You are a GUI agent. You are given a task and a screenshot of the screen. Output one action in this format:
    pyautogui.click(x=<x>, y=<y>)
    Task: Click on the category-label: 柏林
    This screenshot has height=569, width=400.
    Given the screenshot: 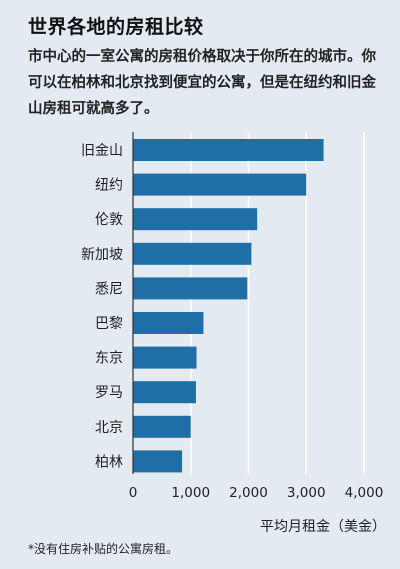 What is the action you would take?
    pyautogui.click(x=109, y=462)
    